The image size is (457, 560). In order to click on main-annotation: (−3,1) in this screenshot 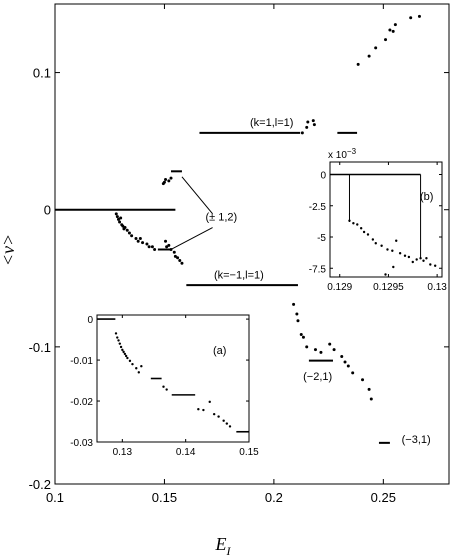, I will do `click(416, 440)`.